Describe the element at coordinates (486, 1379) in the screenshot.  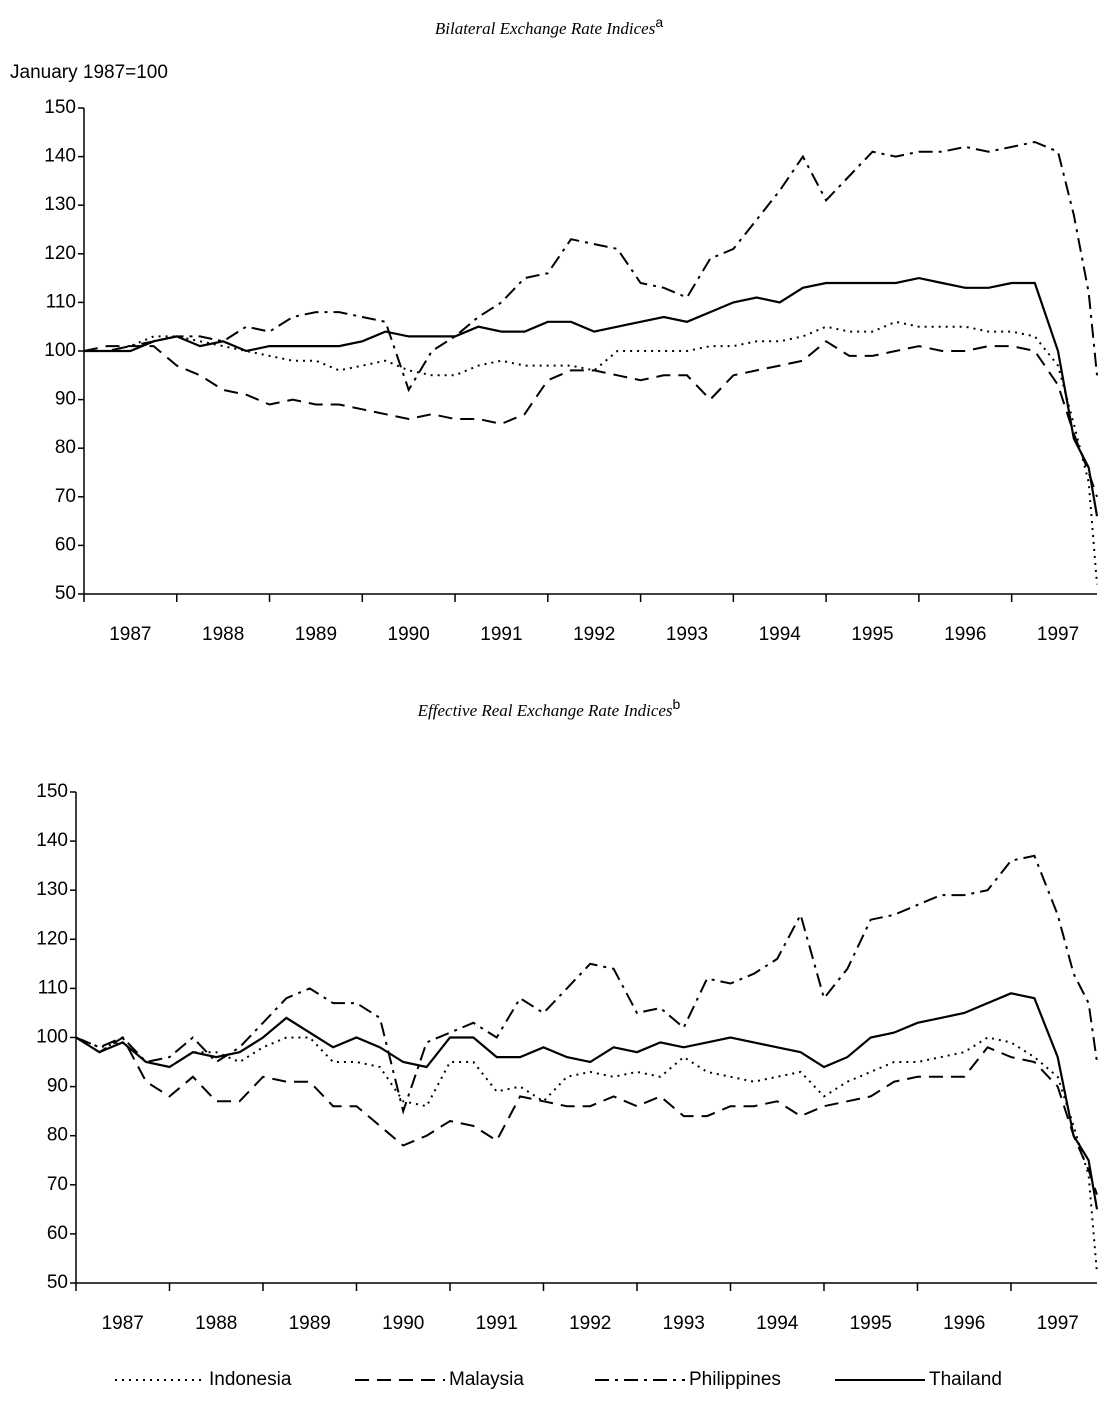
I see `legend-label: Malaysia` at that location.